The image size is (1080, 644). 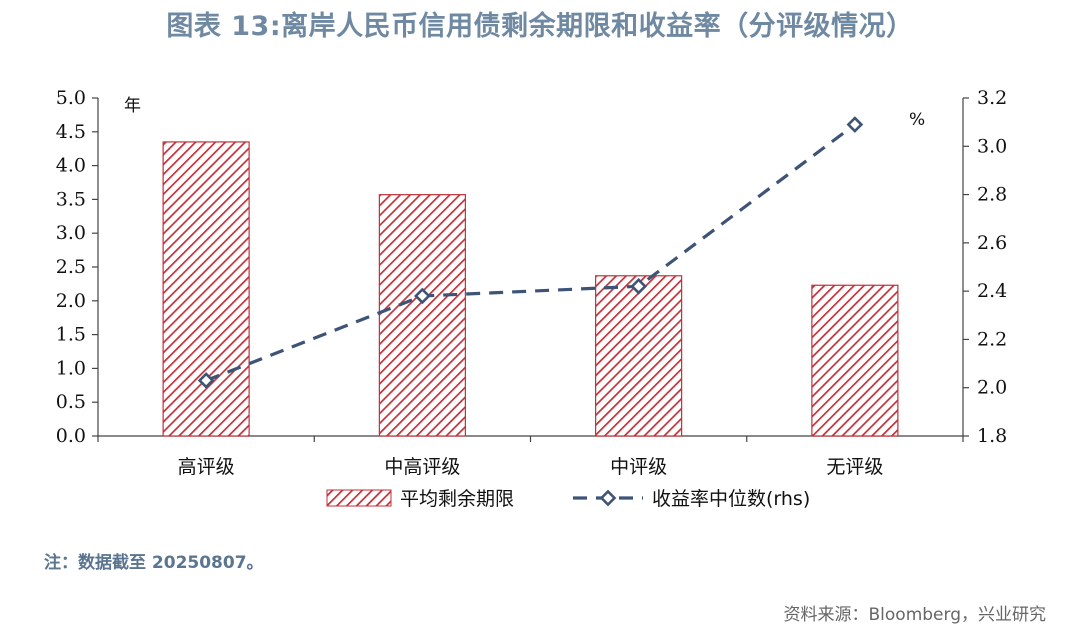 What do you see at coordinates (638, 467) in the screenshot?
I see `category-label: 中评级` at bounding box center [638, 467].